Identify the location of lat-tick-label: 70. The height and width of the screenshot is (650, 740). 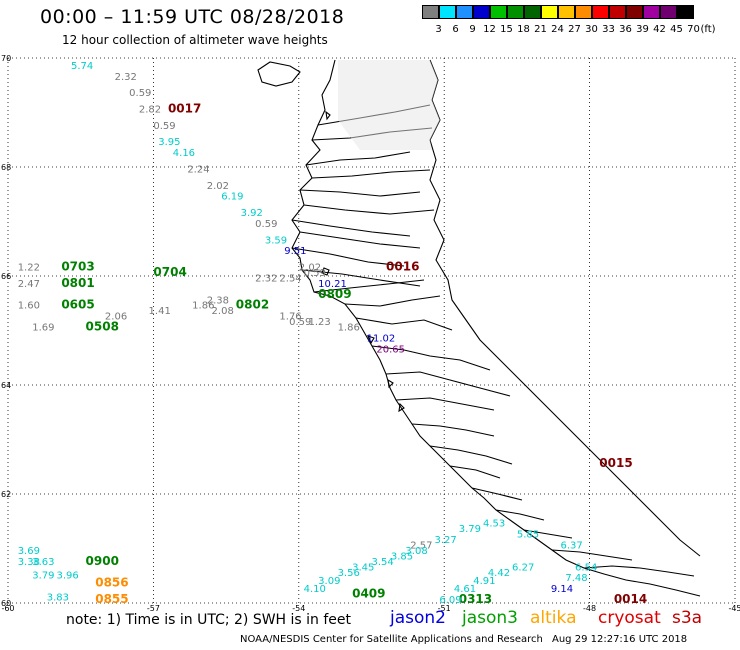
(6, 58).